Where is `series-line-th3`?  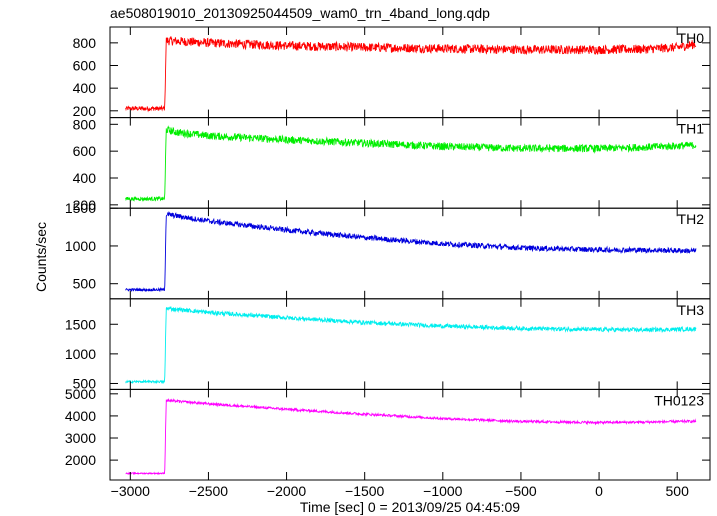
series-line-th3 is located at coordinates (411, 345).